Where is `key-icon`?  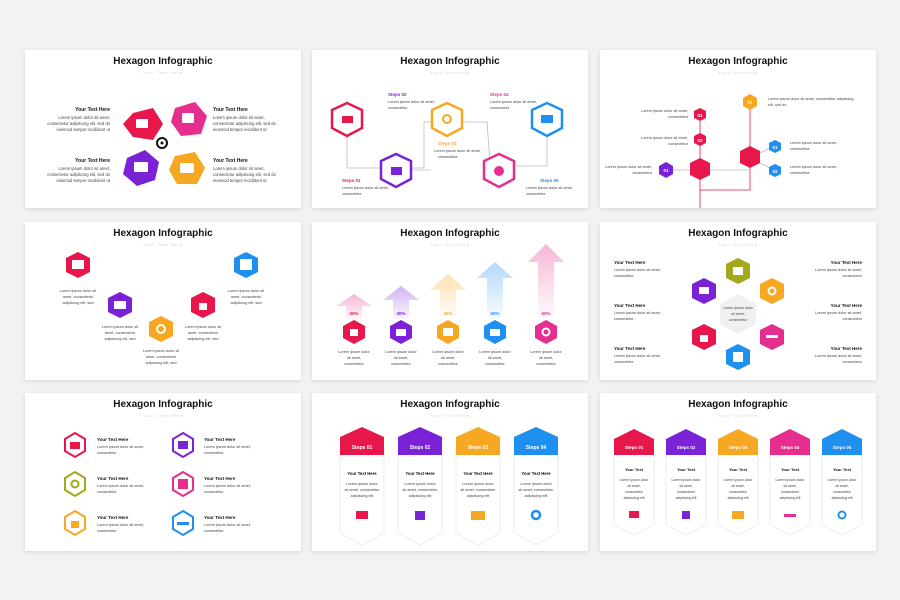
key-icon is located at coordinates (790, 515).